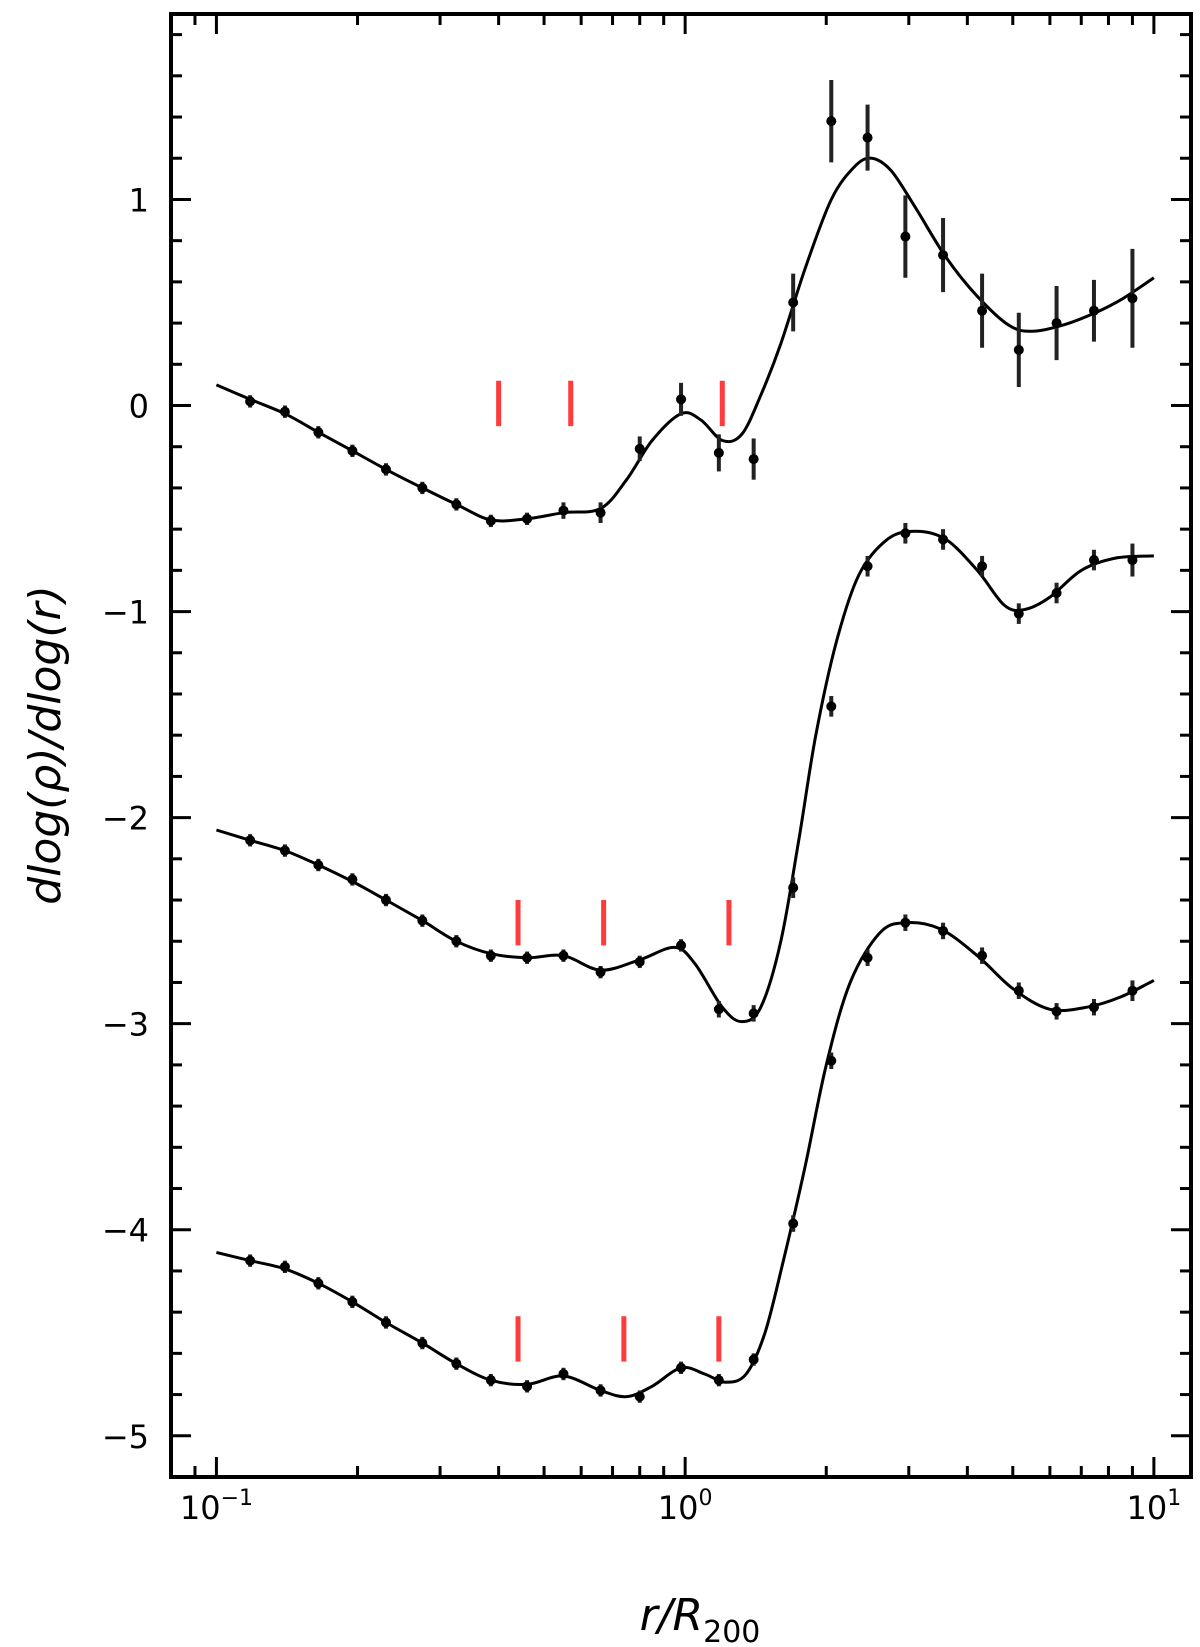 The image size is (1200, 1647). I want to click on x-tick-label-exponent: −1, so click(237, 1498).